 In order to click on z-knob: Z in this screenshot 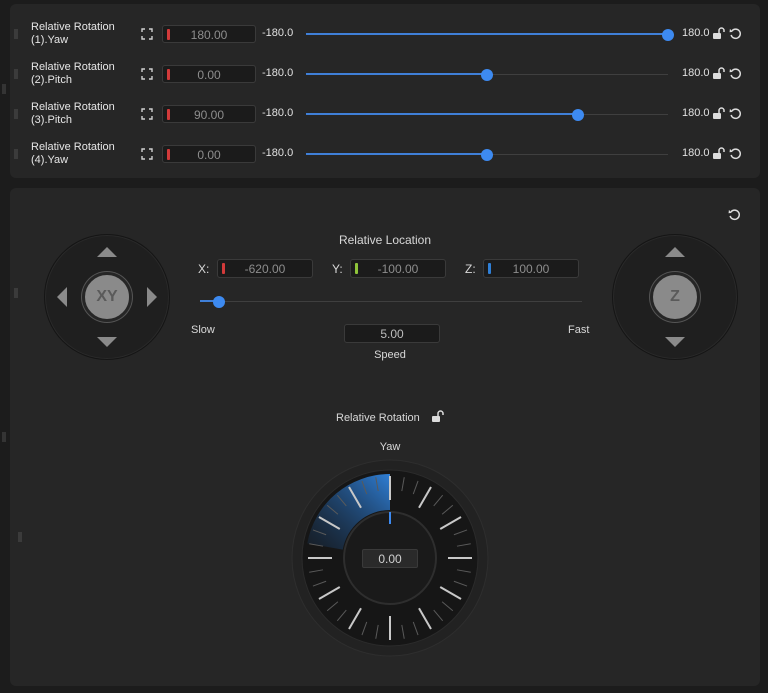, I will do `click(675, 297)`.